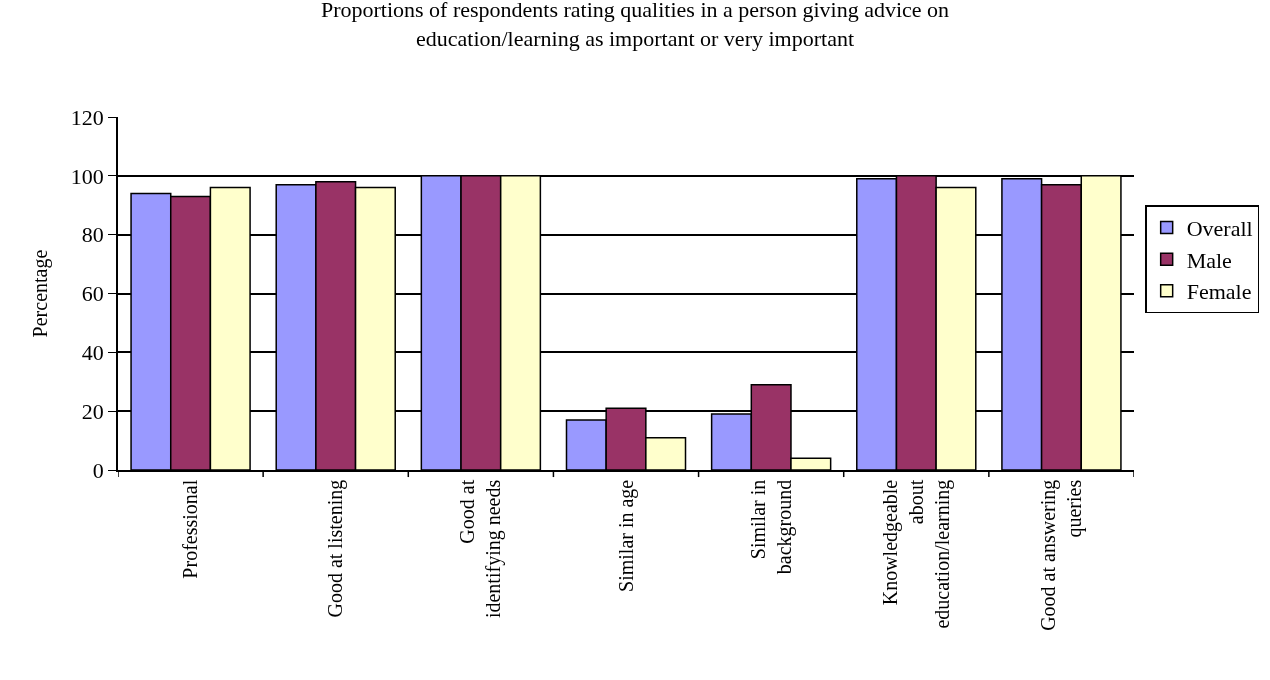 Image resolution: width=1270 pixels, height=680 pixels. What do you see at coordinates (92, 235) in the screenshot?
I see `y-tick-label: 80` at bounding box center [92, 235].